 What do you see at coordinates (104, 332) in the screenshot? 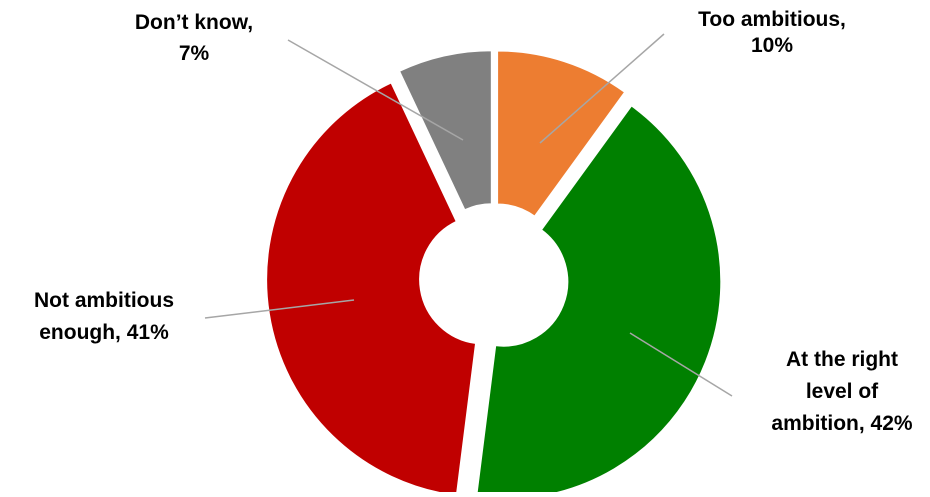
I see `data-label-line: enough, 41%` at bounding box center [104, 332].